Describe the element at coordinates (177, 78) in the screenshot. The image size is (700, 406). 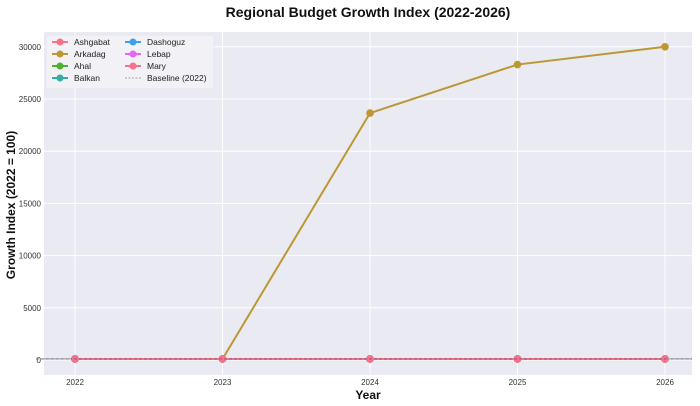
I see `legend-label: Baseline (2022)` at that location.